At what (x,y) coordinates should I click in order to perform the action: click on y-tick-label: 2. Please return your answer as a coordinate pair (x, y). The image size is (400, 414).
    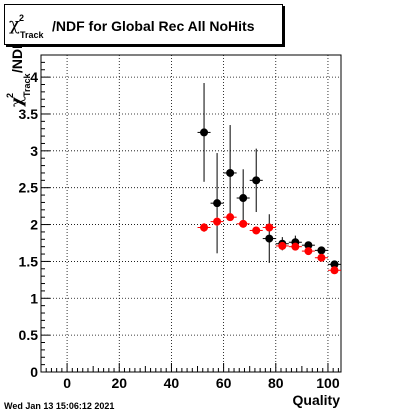
    Looking at the image, I should click on (34, 225).